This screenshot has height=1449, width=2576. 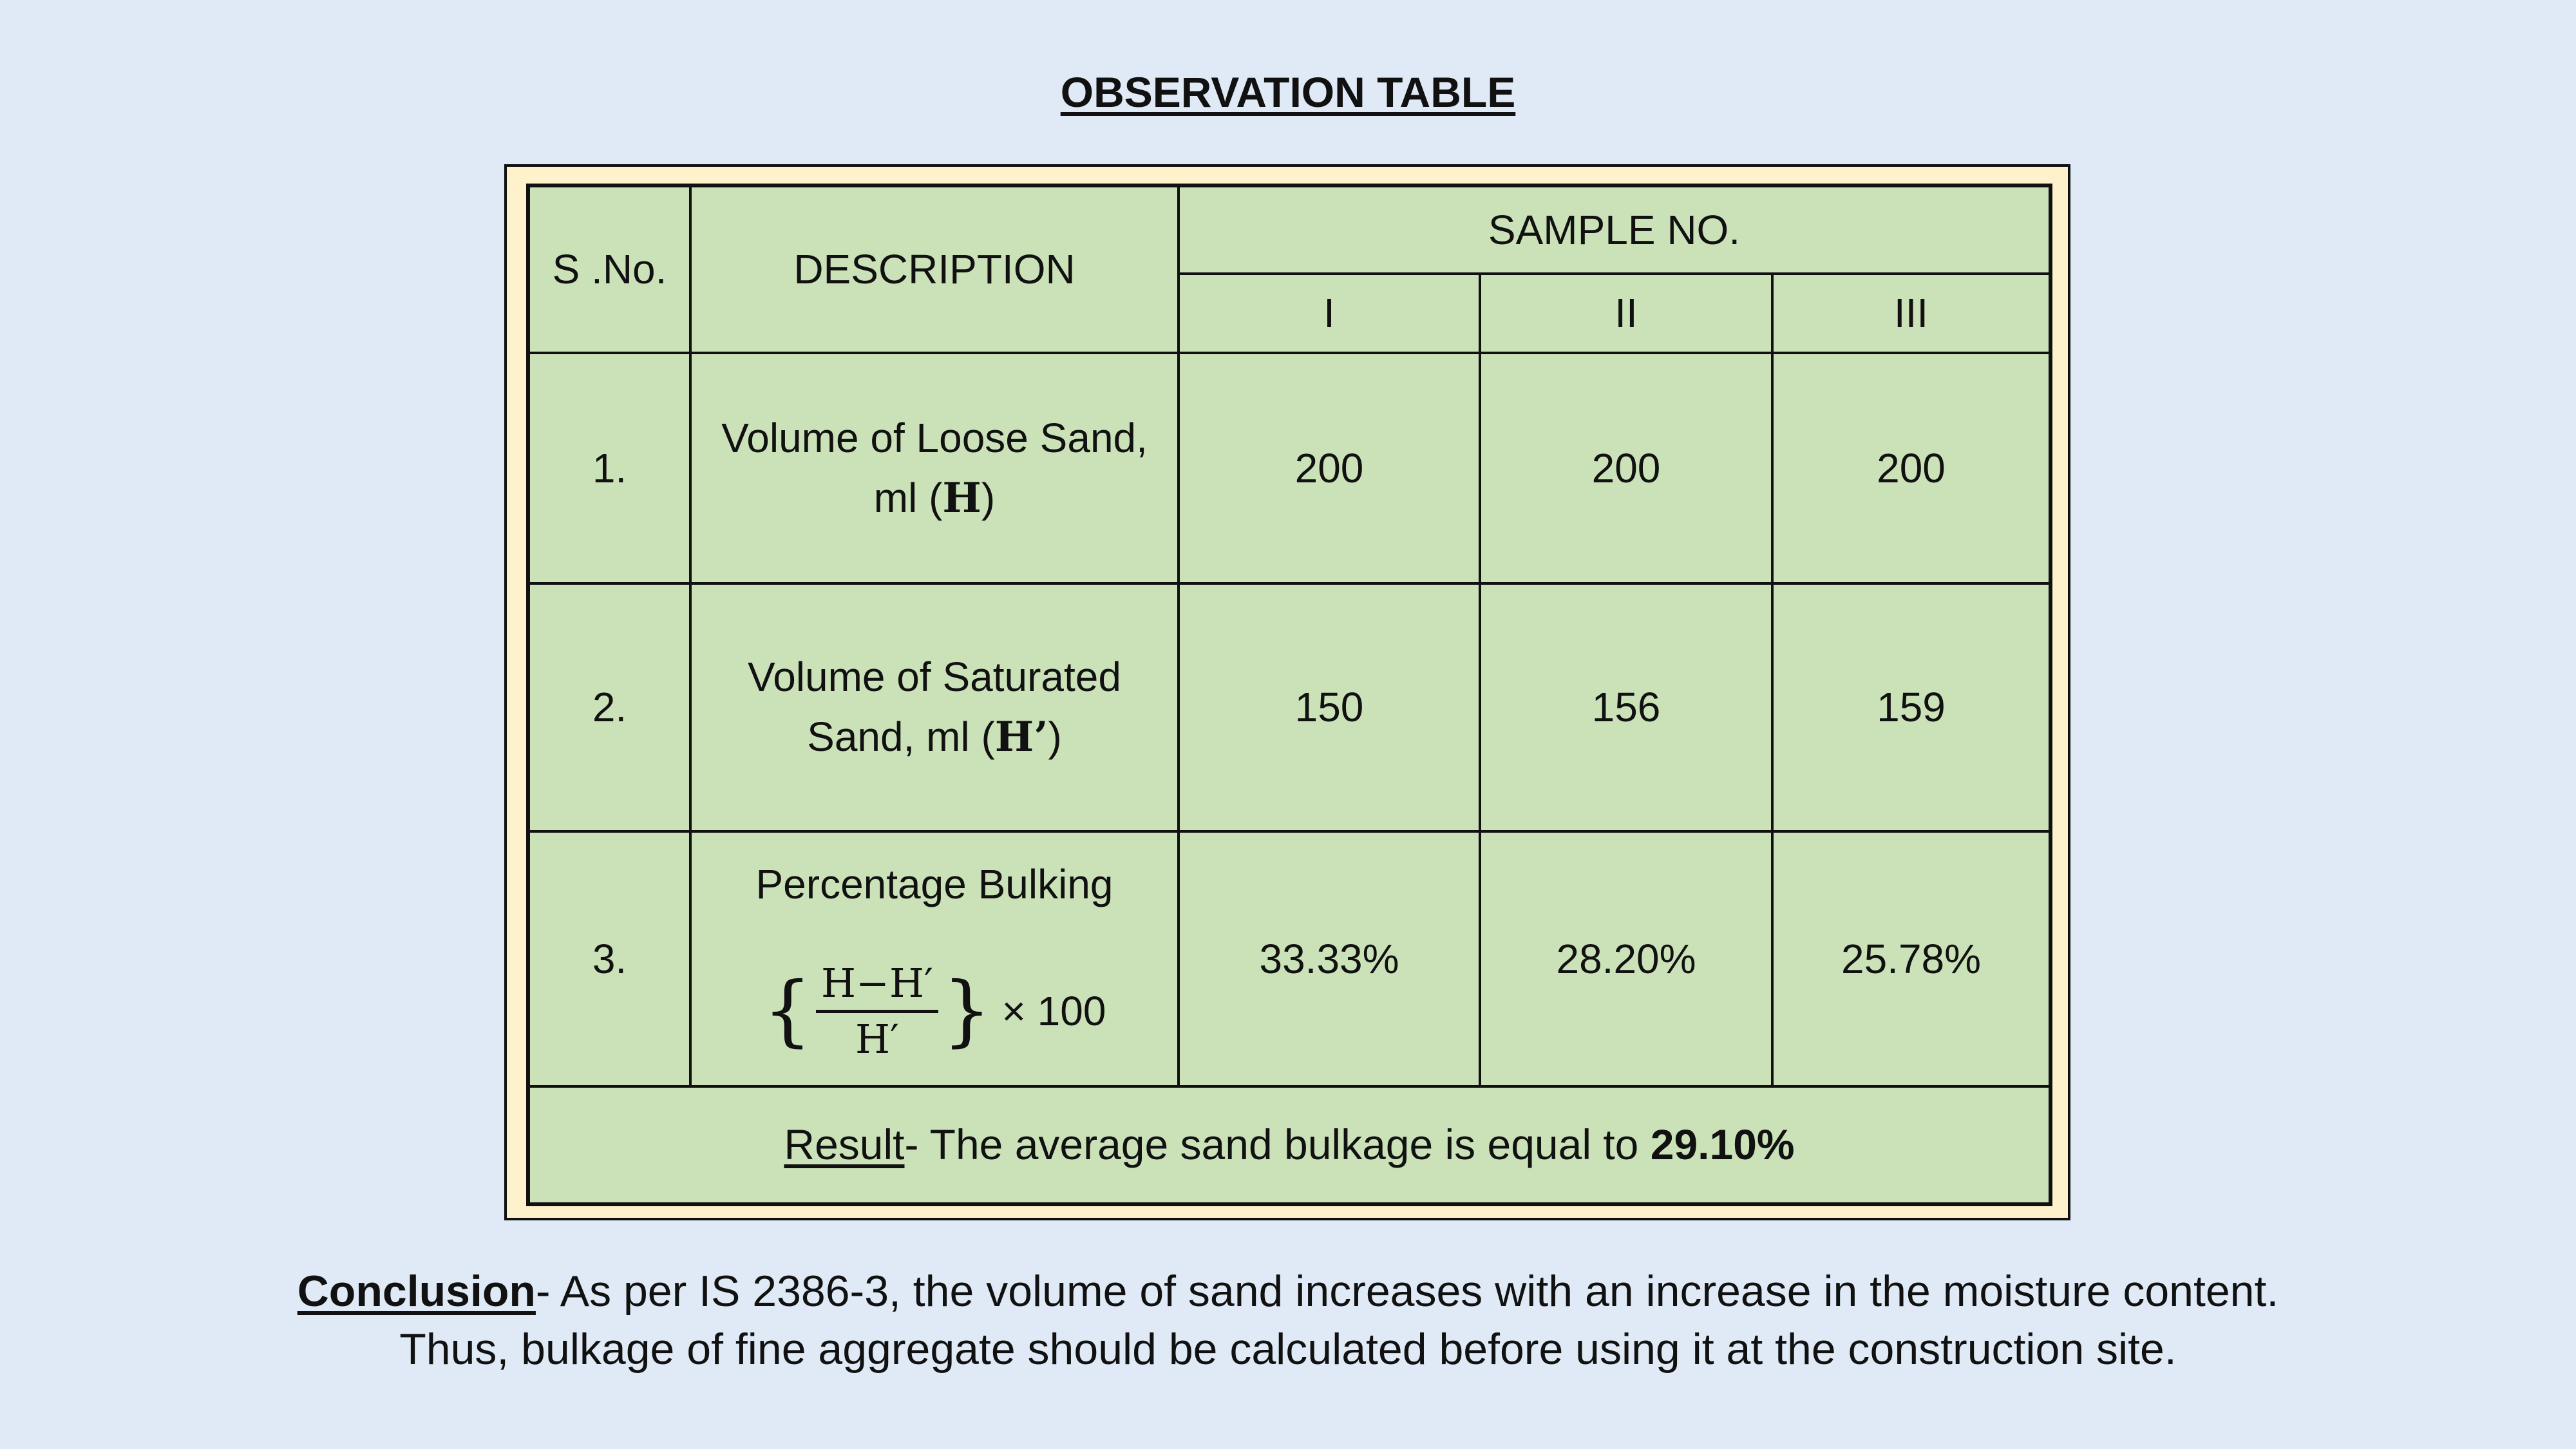 What do you see at coordinates (878, 1039) in the screenshot?
I see `formula-denominator: H′` at bounding box center [878, 1039].